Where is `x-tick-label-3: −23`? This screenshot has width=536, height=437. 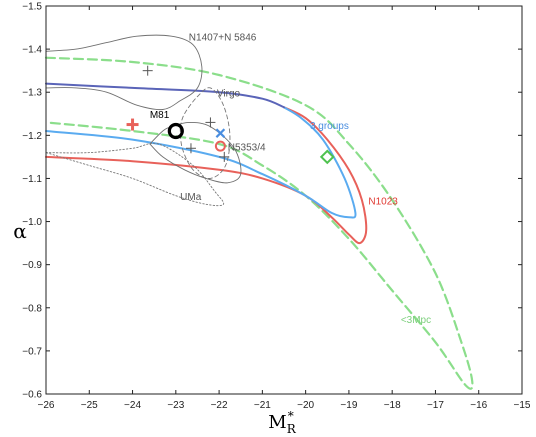
x-tick-label-3: −23 is located at coordinates (175, 405).